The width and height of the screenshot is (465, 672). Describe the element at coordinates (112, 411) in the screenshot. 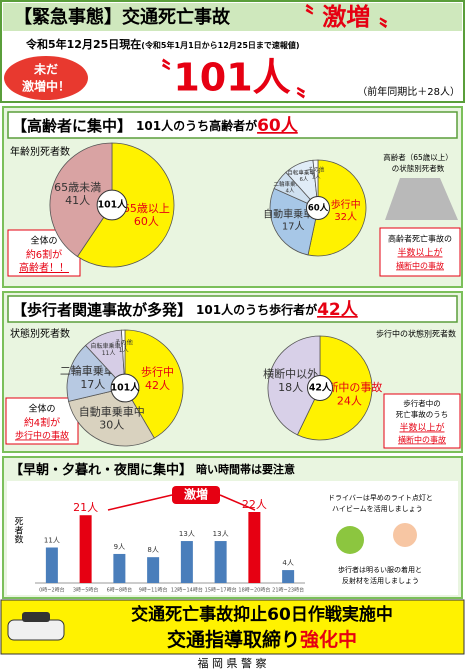

I see `slice-label: 自動車乗車中` at that location.